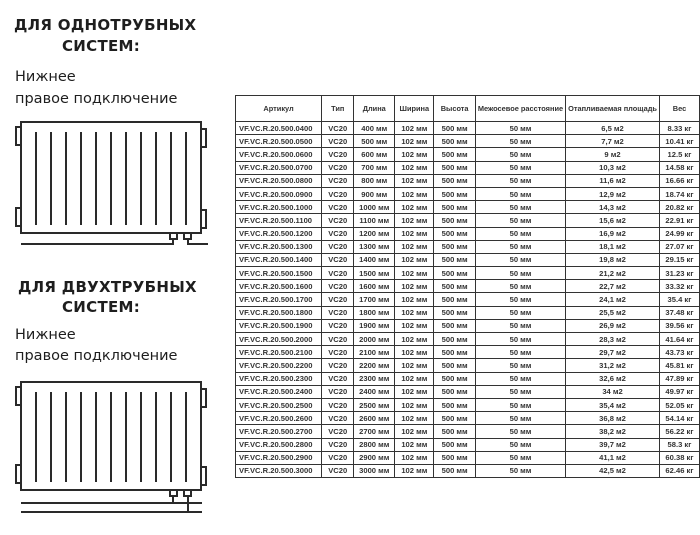  Describe the element at coordinates (374, 365) in the screenshot. I see `table-cell: 2200 мм` at that location.